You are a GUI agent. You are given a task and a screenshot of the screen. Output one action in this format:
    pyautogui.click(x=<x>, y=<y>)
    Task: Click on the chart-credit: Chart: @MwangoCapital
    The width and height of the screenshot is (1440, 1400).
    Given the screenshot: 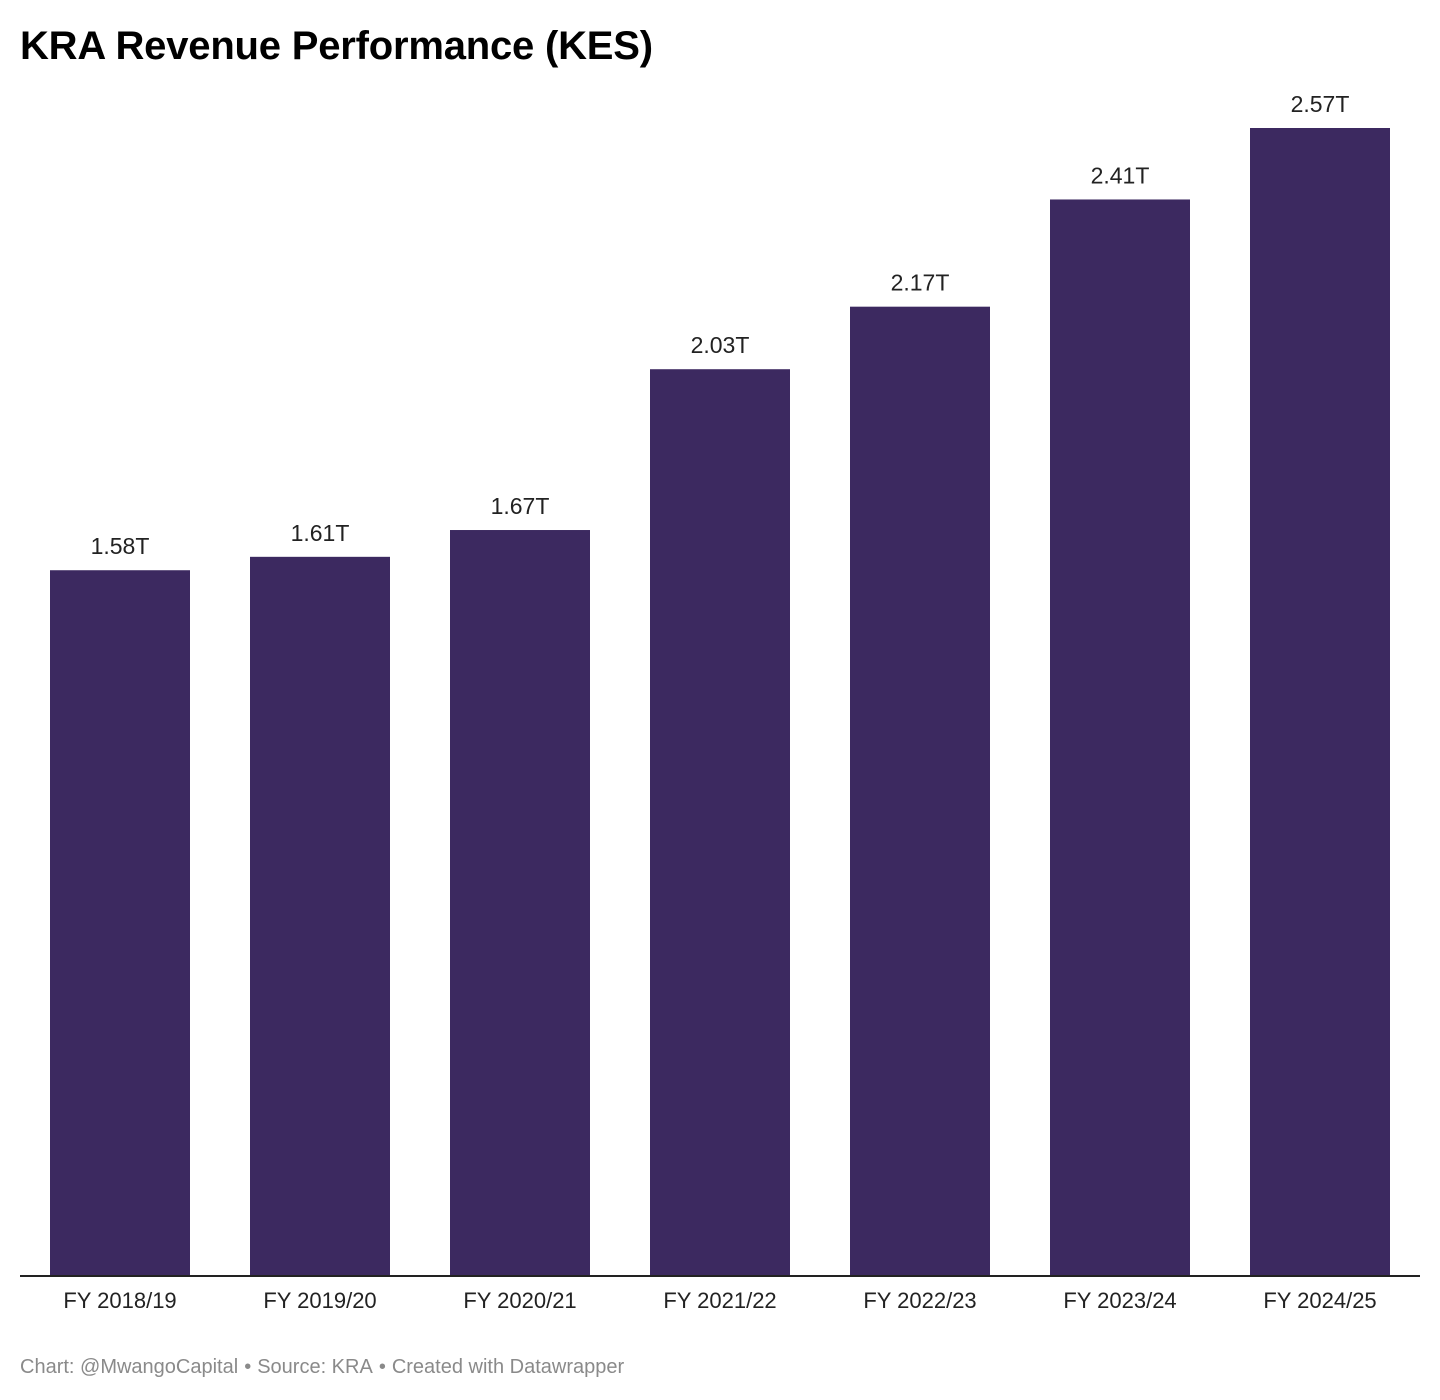 What is the action you would take?
    pyautogui.click(x=129, y=1367)
    